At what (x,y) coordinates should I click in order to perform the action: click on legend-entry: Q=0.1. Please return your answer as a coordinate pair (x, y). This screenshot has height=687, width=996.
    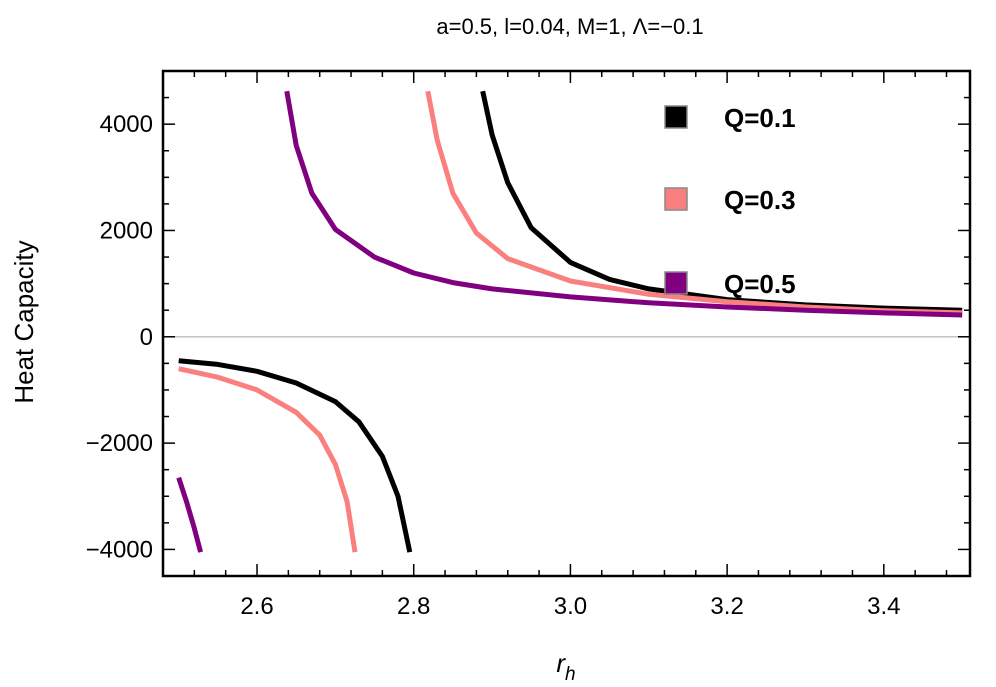
    Looking at the image, I should click on (730, 118).